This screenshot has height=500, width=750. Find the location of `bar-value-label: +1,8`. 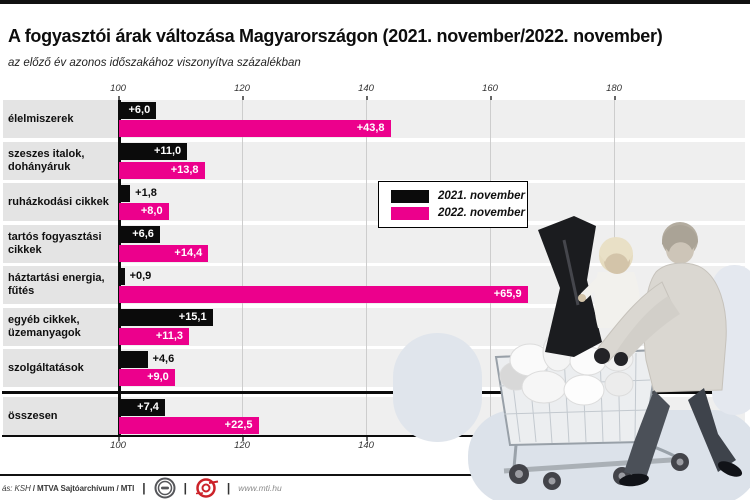

bar-value-label: +1,8 is located at coordinates (146, 192).